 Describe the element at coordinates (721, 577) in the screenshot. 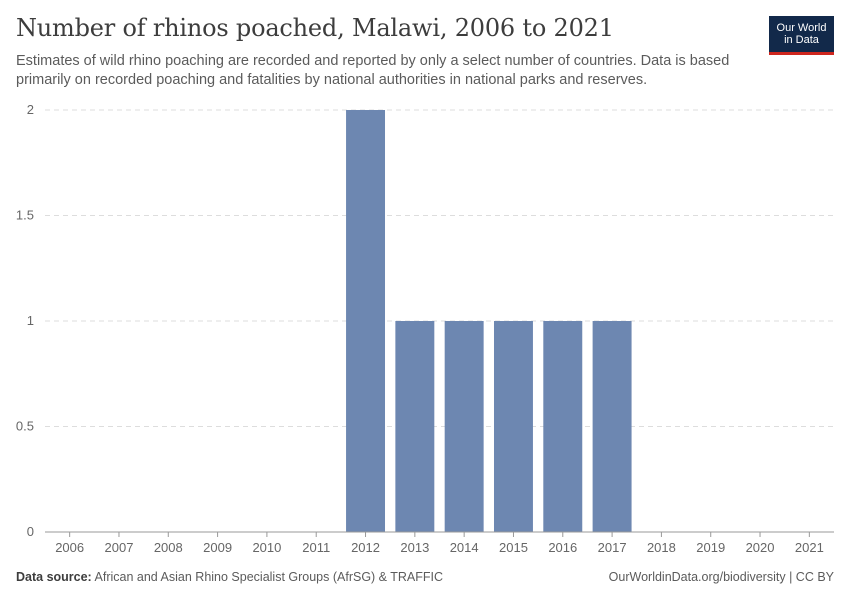

I see `footer-credit: OurWorldinData.org/biodiversity | CC BY` at that location.